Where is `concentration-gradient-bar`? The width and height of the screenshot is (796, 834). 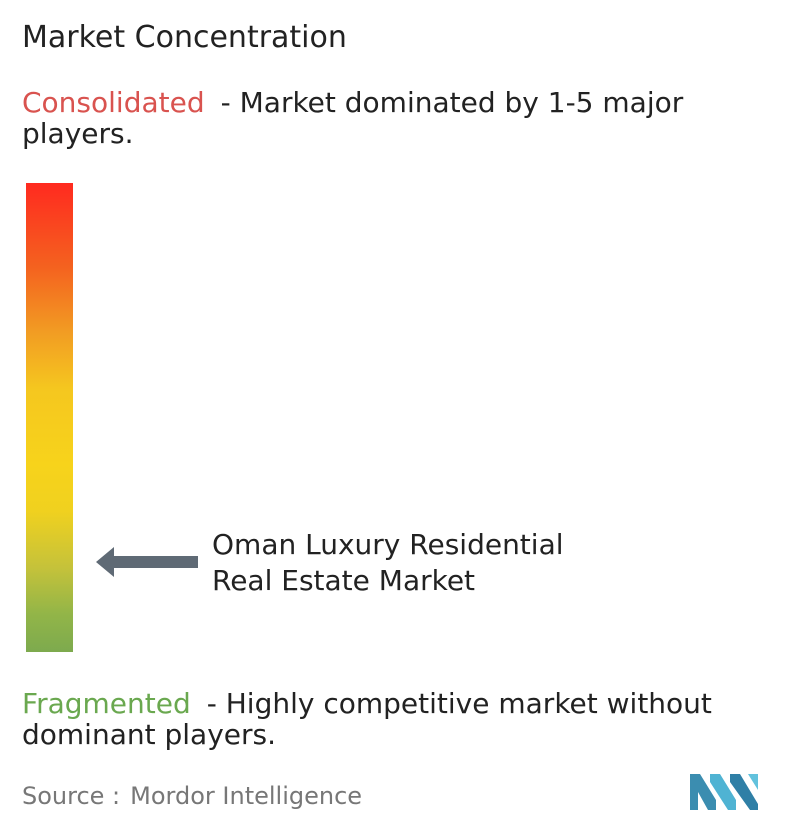
concentration-gradient-bar is located at coordinates (49, 417).